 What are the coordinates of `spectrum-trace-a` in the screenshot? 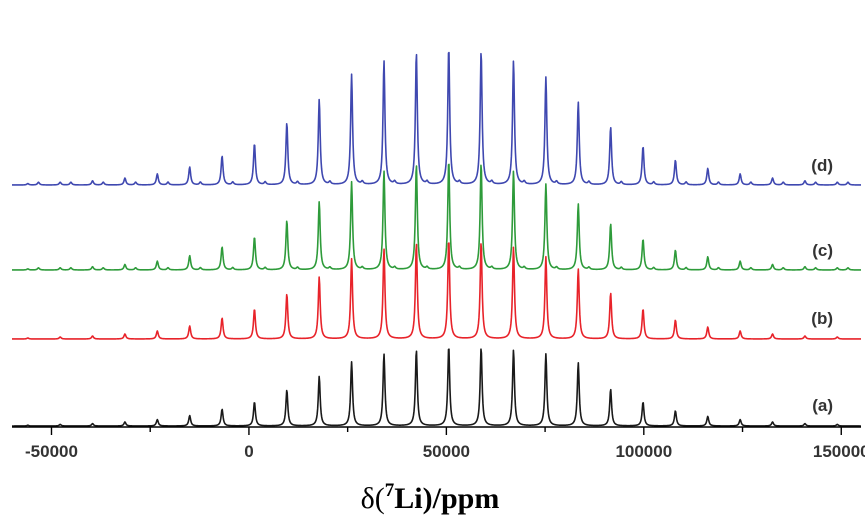 It's located at (436, 387).